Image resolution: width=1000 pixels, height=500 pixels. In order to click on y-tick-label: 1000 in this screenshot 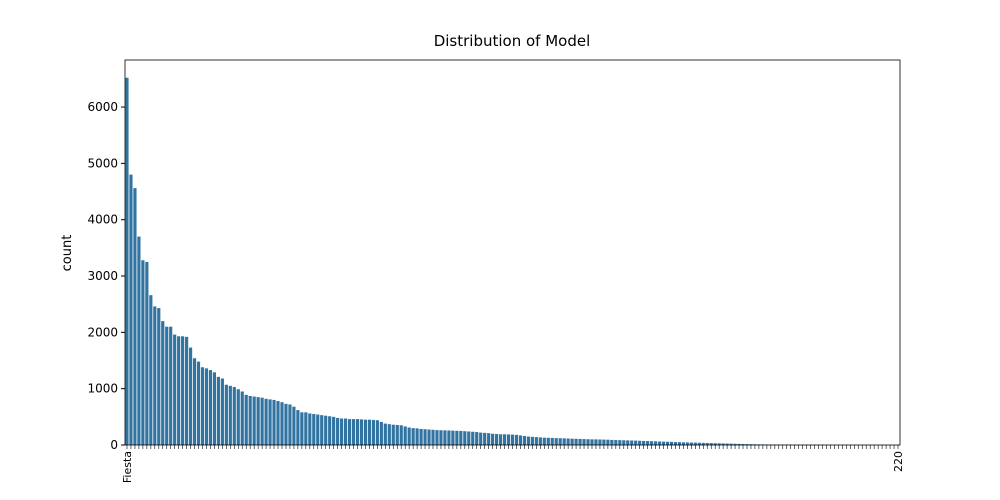, I will do `click(102, 389)`.